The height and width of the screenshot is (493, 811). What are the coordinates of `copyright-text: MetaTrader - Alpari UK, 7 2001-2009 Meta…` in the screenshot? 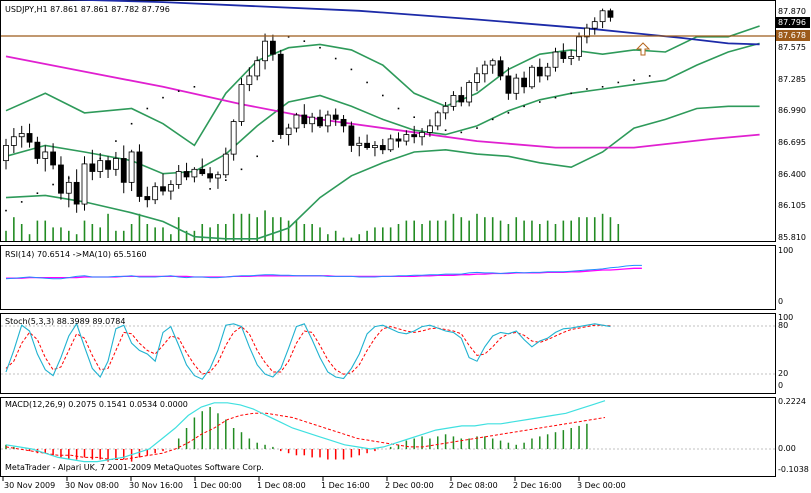 It's located at (134, 467).